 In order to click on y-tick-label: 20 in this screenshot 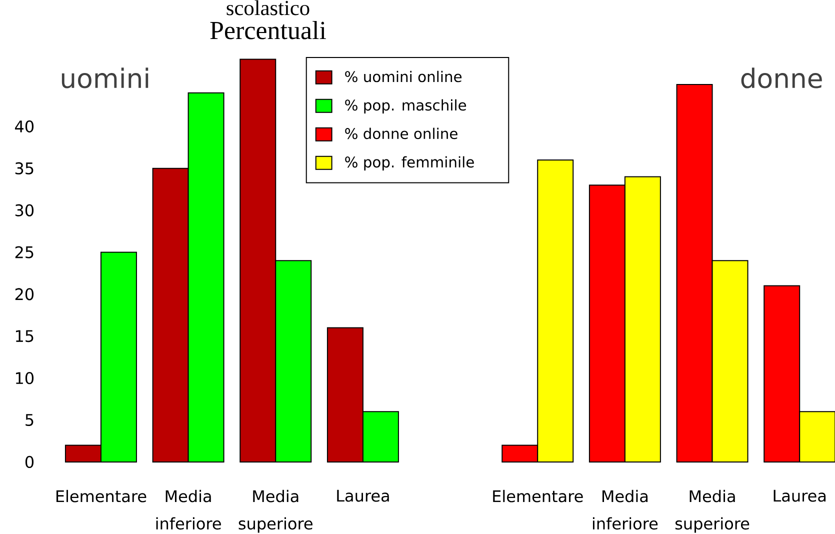, I will do `click(24, 294)`.